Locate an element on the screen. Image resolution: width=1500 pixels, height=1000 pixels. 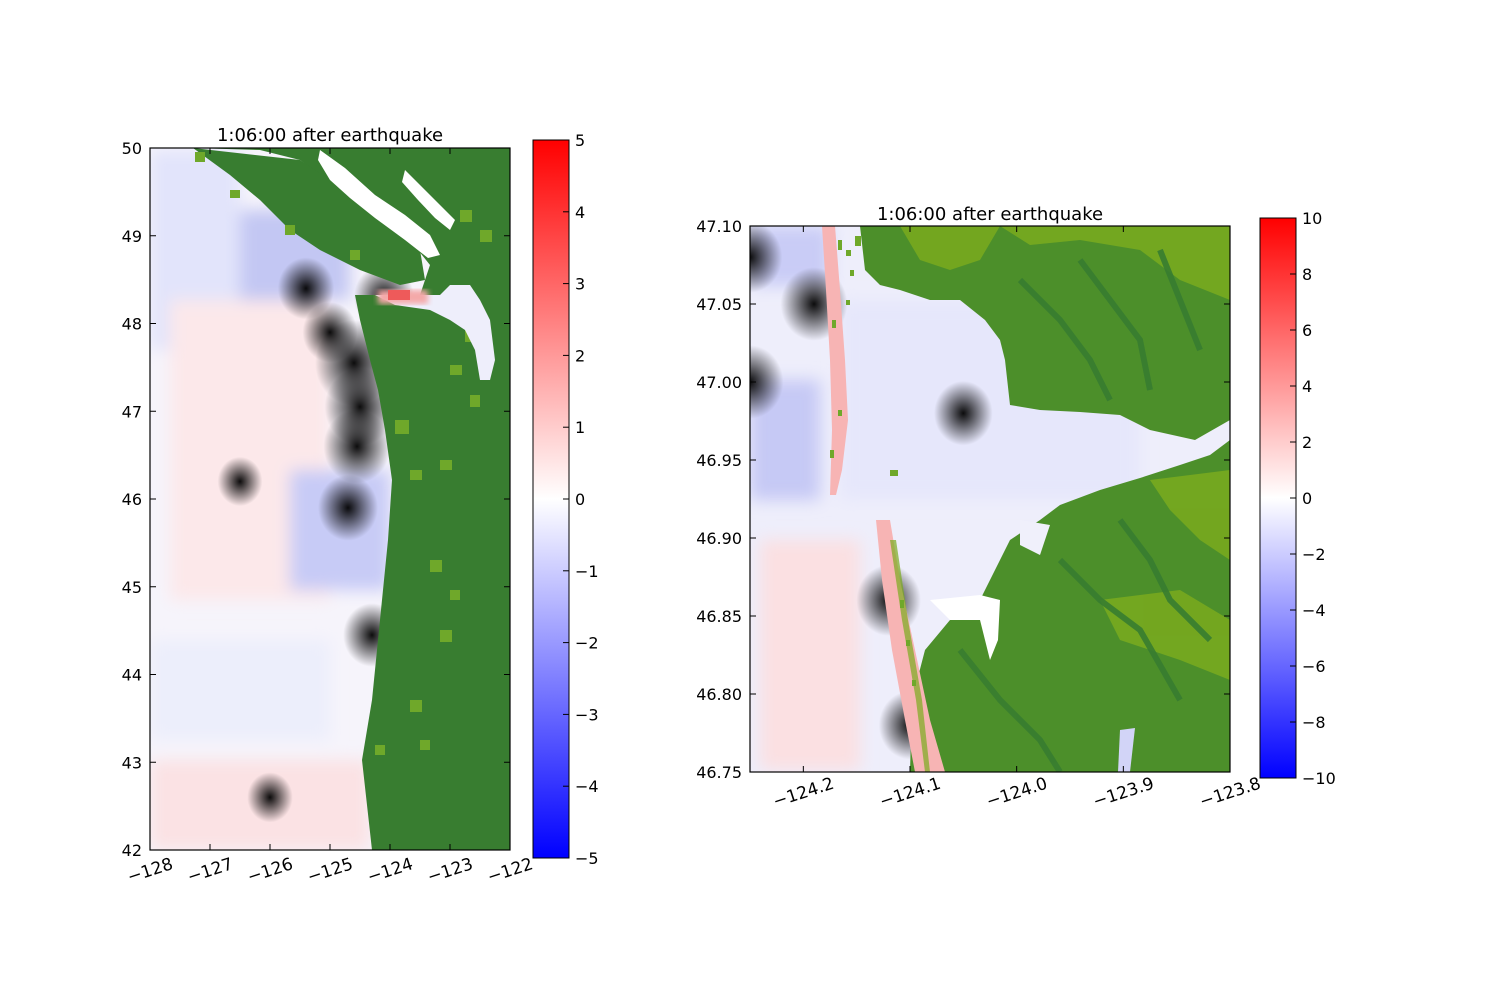
y-tick-label: 48 is located at coordinates (132, 324).